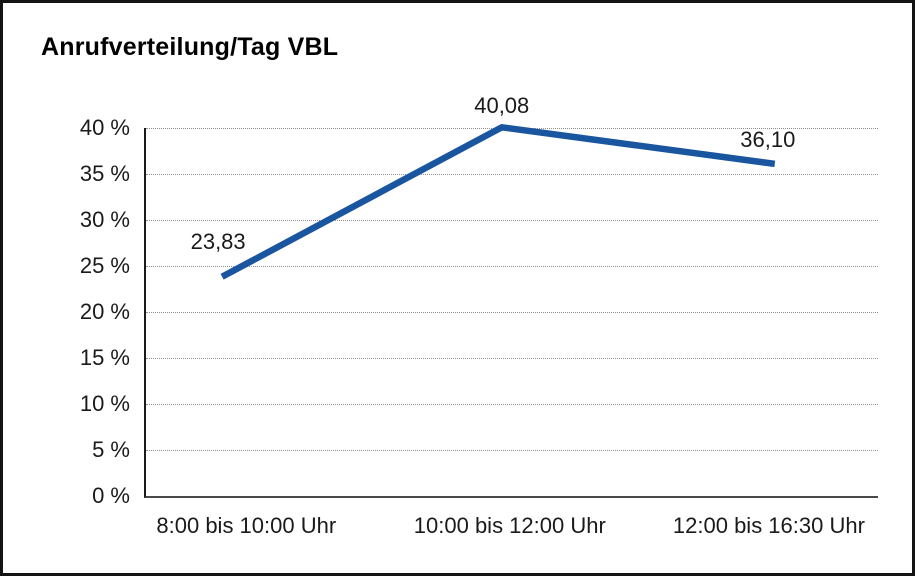 The height and width of the screenshot is (576, 915). I want to click on chart-title: Anrufverteilung/Tag VBL, so click(190, 47).